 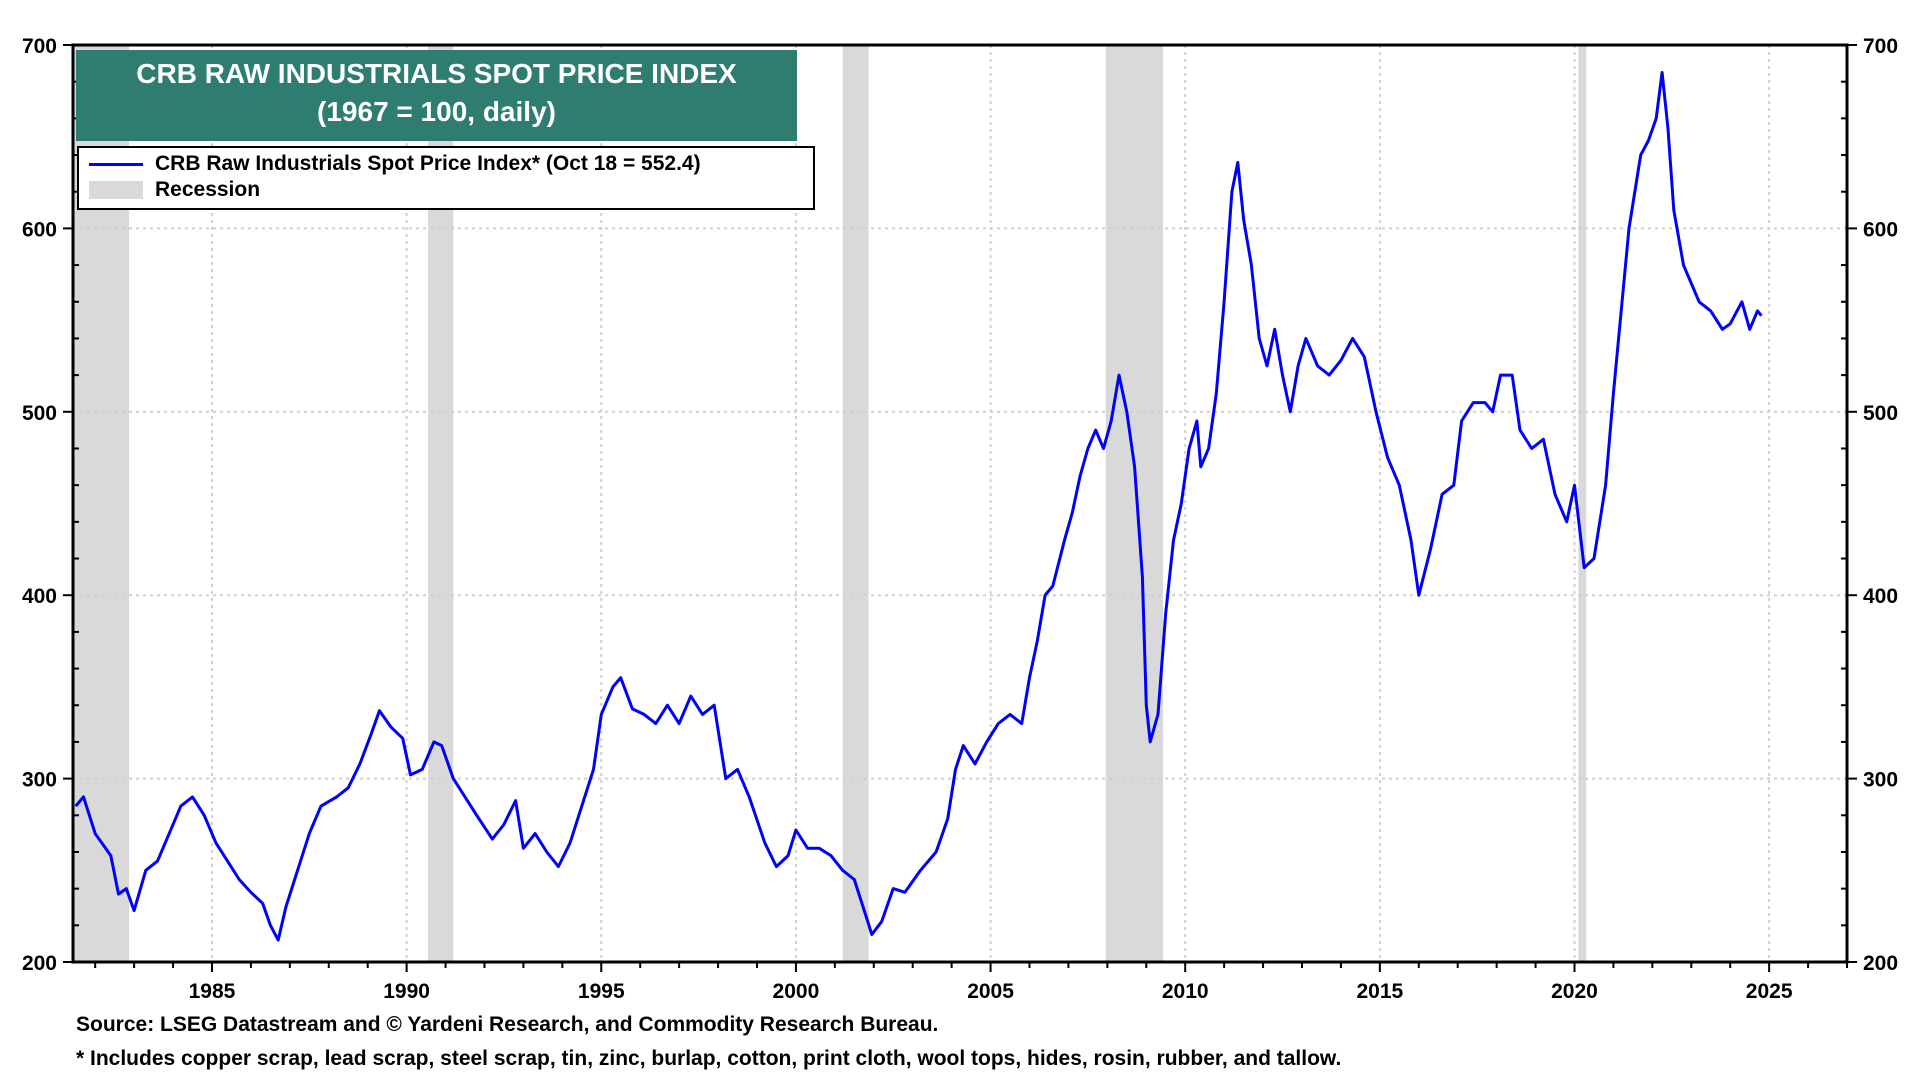 What do you see at coordinates (116, 190) in the screenshot?
I see `legend-box-swatch` at bounding box center [116, 190].